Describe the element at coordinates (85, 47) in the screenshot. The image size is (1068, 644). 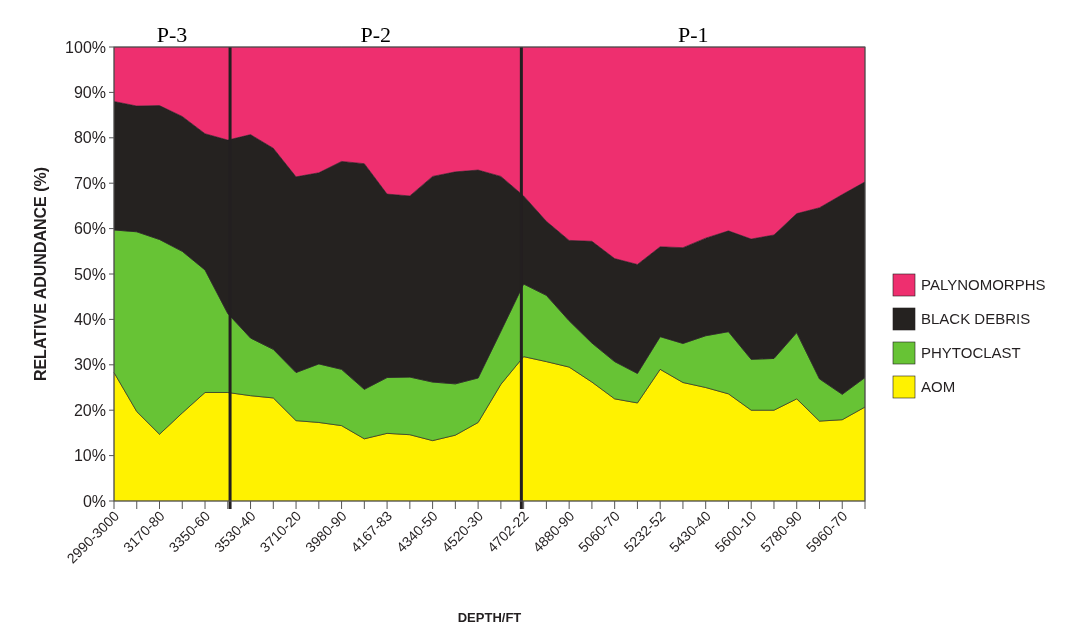
I see `y-tick-label: 100%` at that location.